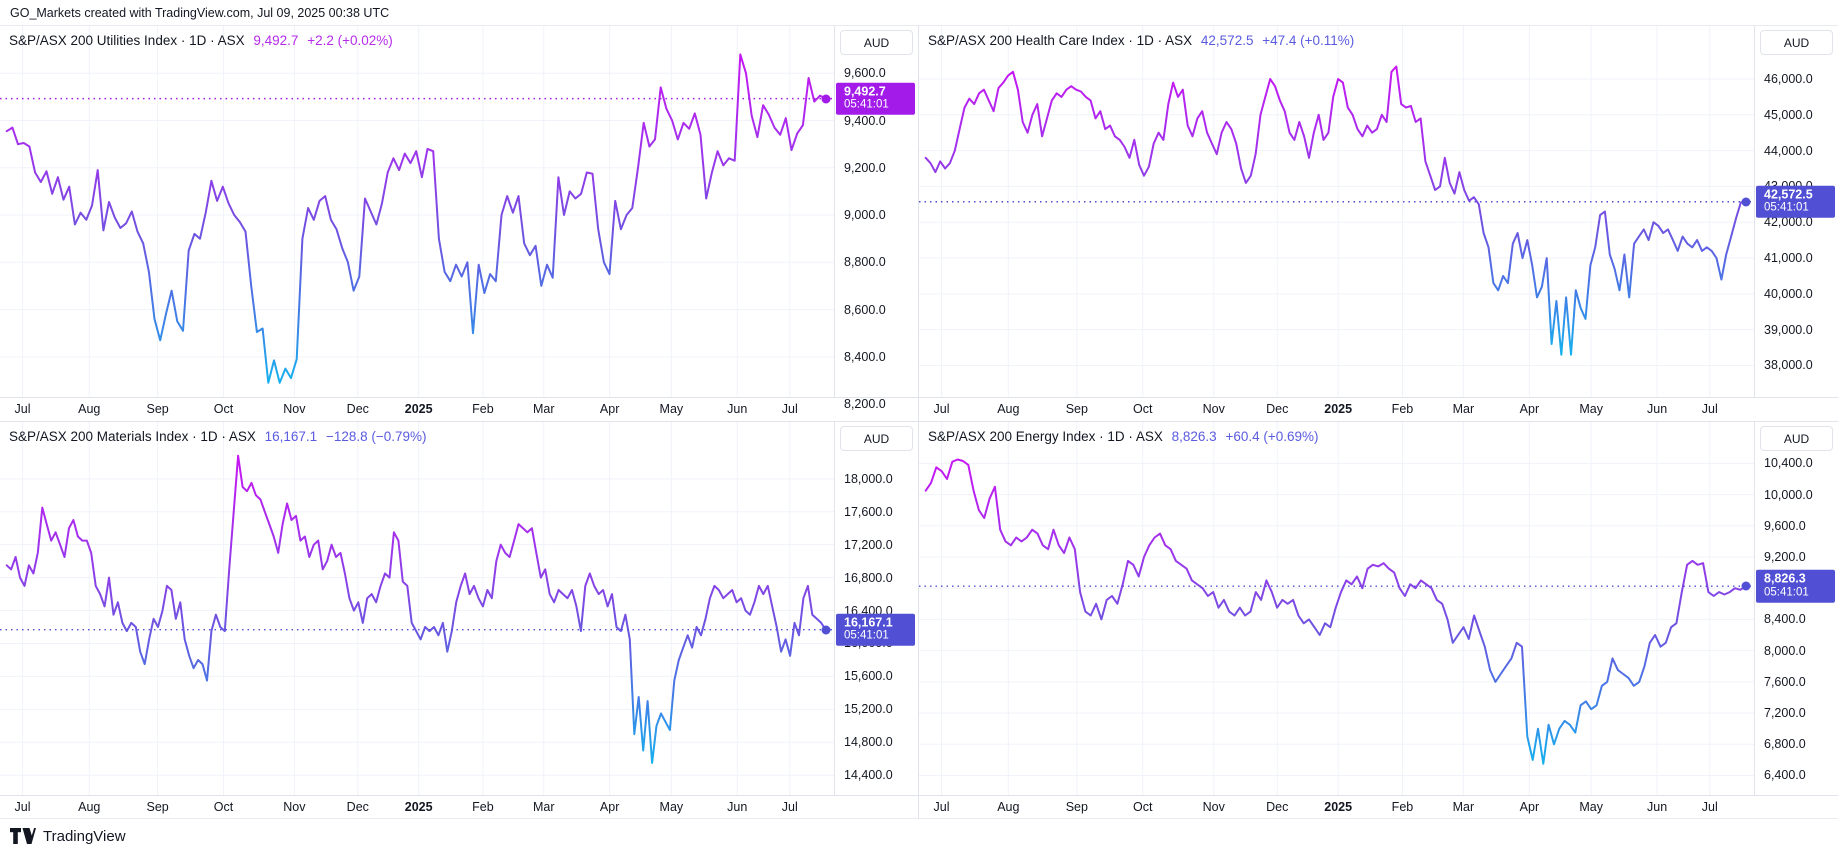 The height and width of the screenshot is (853, 1838). I want to click on price-tick-label: 17,600.0, so click(868, 511).